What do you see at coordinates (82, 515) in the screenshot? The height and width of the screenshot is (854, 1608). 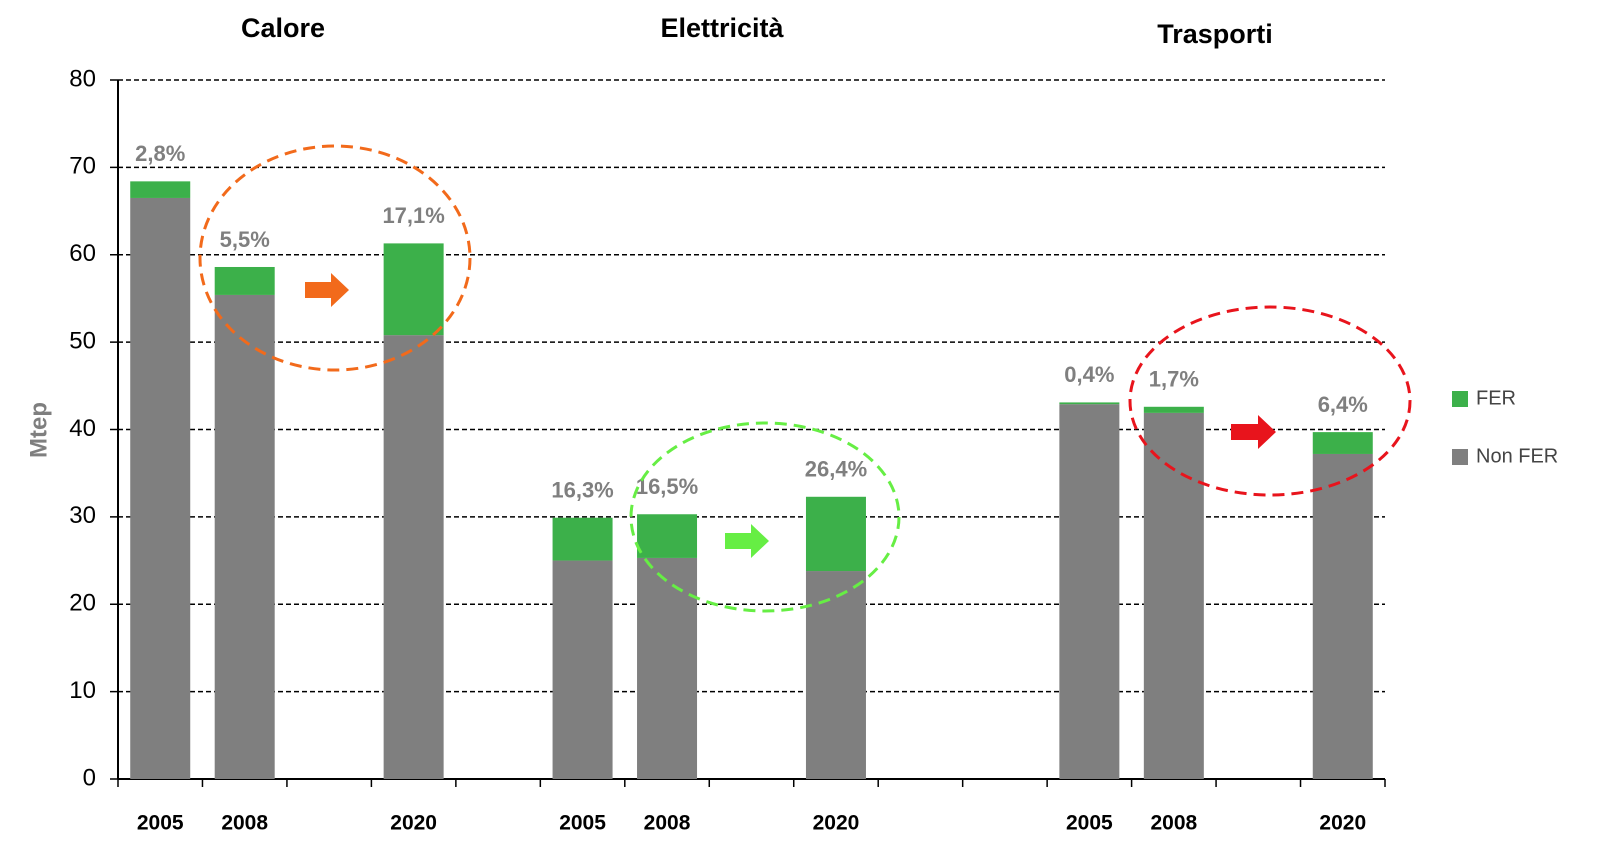 I see `y-tick-label: 30` at bounding box center [82, 515].